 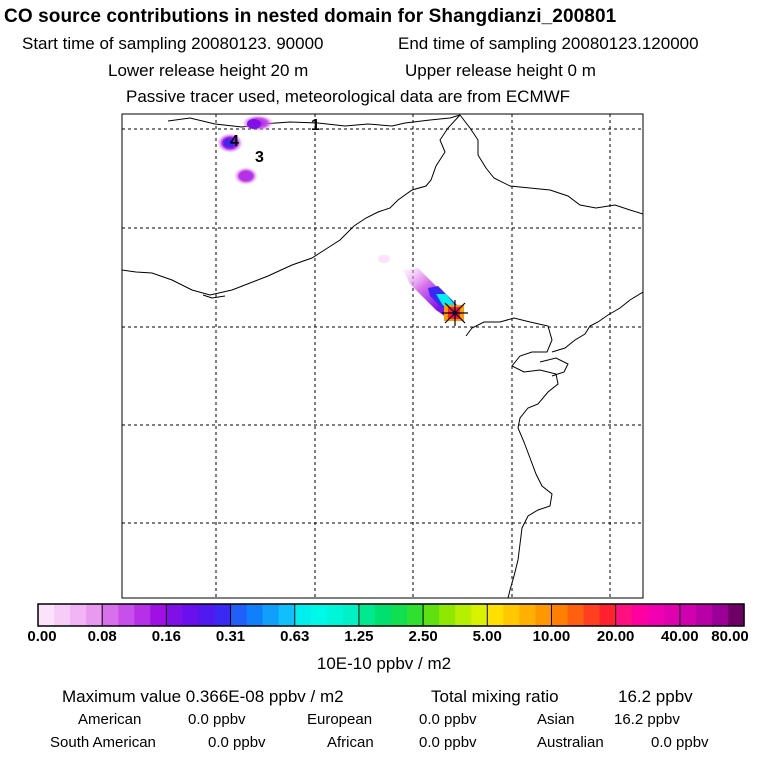 What do you see at coordinates (203, 696) in the screenshot?
I see `max-value: Maximum value 0.366E-08 ppbv / m2` at bounding box center [203, 696].